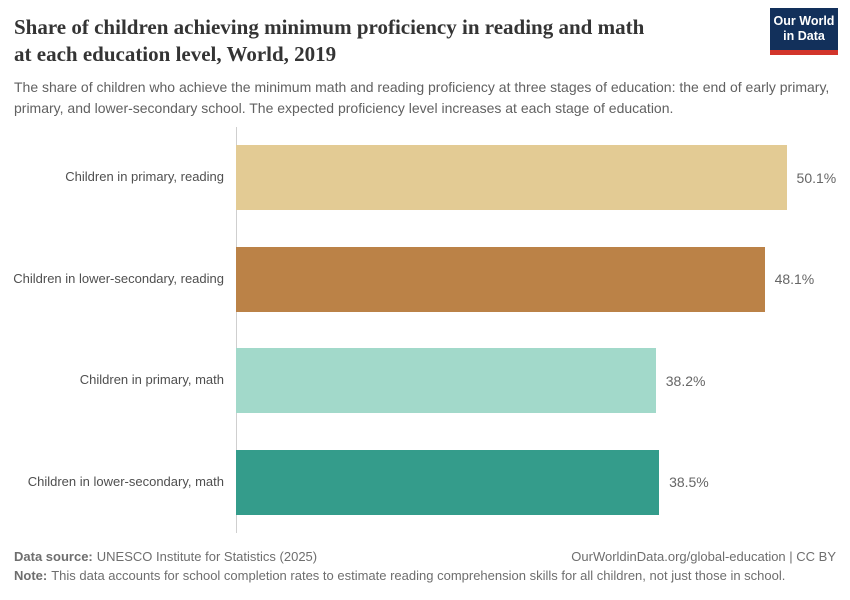  What do you see at coordinates (689, 482) in the screenshot?
I see `bar-value-label: 38.5%` at bounding box center [689, 482].